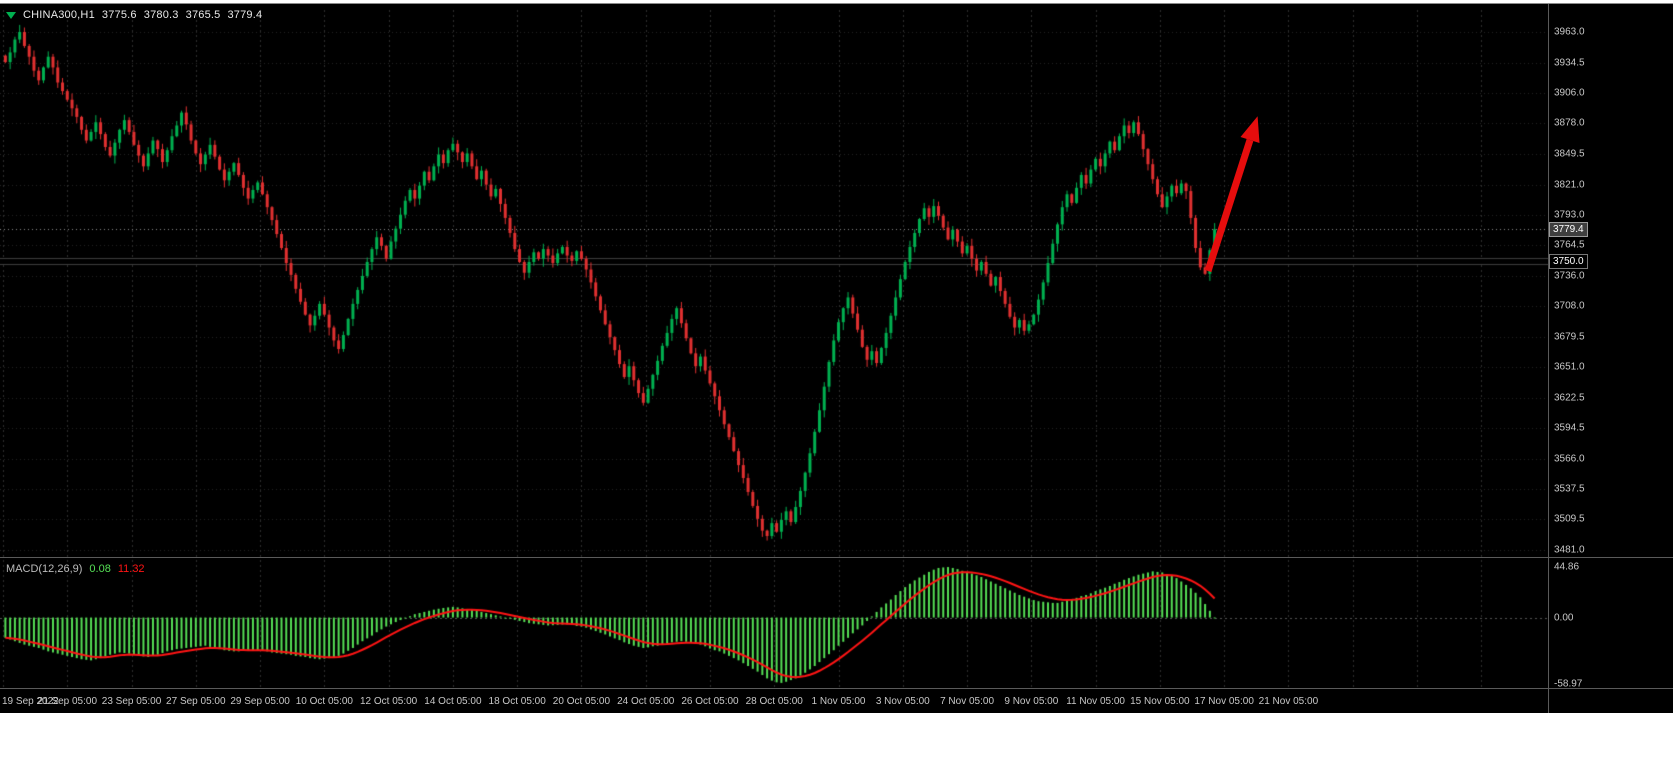 The image size is (1673, 760). What do you see at coordinates (1569, 367) in the screenshot?
I see `price-axis-label: 3651.0` at bounding box center [1569, 367].